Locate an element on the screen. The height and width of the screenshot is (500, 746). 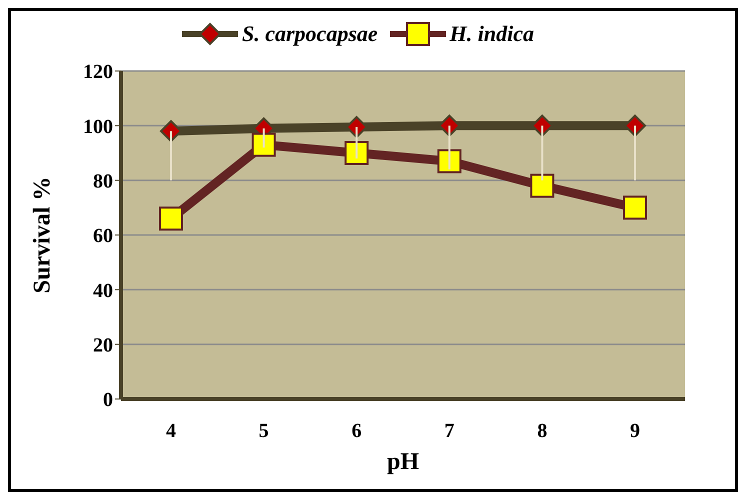
x-tick-label: 4 is located at coordinates (171, 431).